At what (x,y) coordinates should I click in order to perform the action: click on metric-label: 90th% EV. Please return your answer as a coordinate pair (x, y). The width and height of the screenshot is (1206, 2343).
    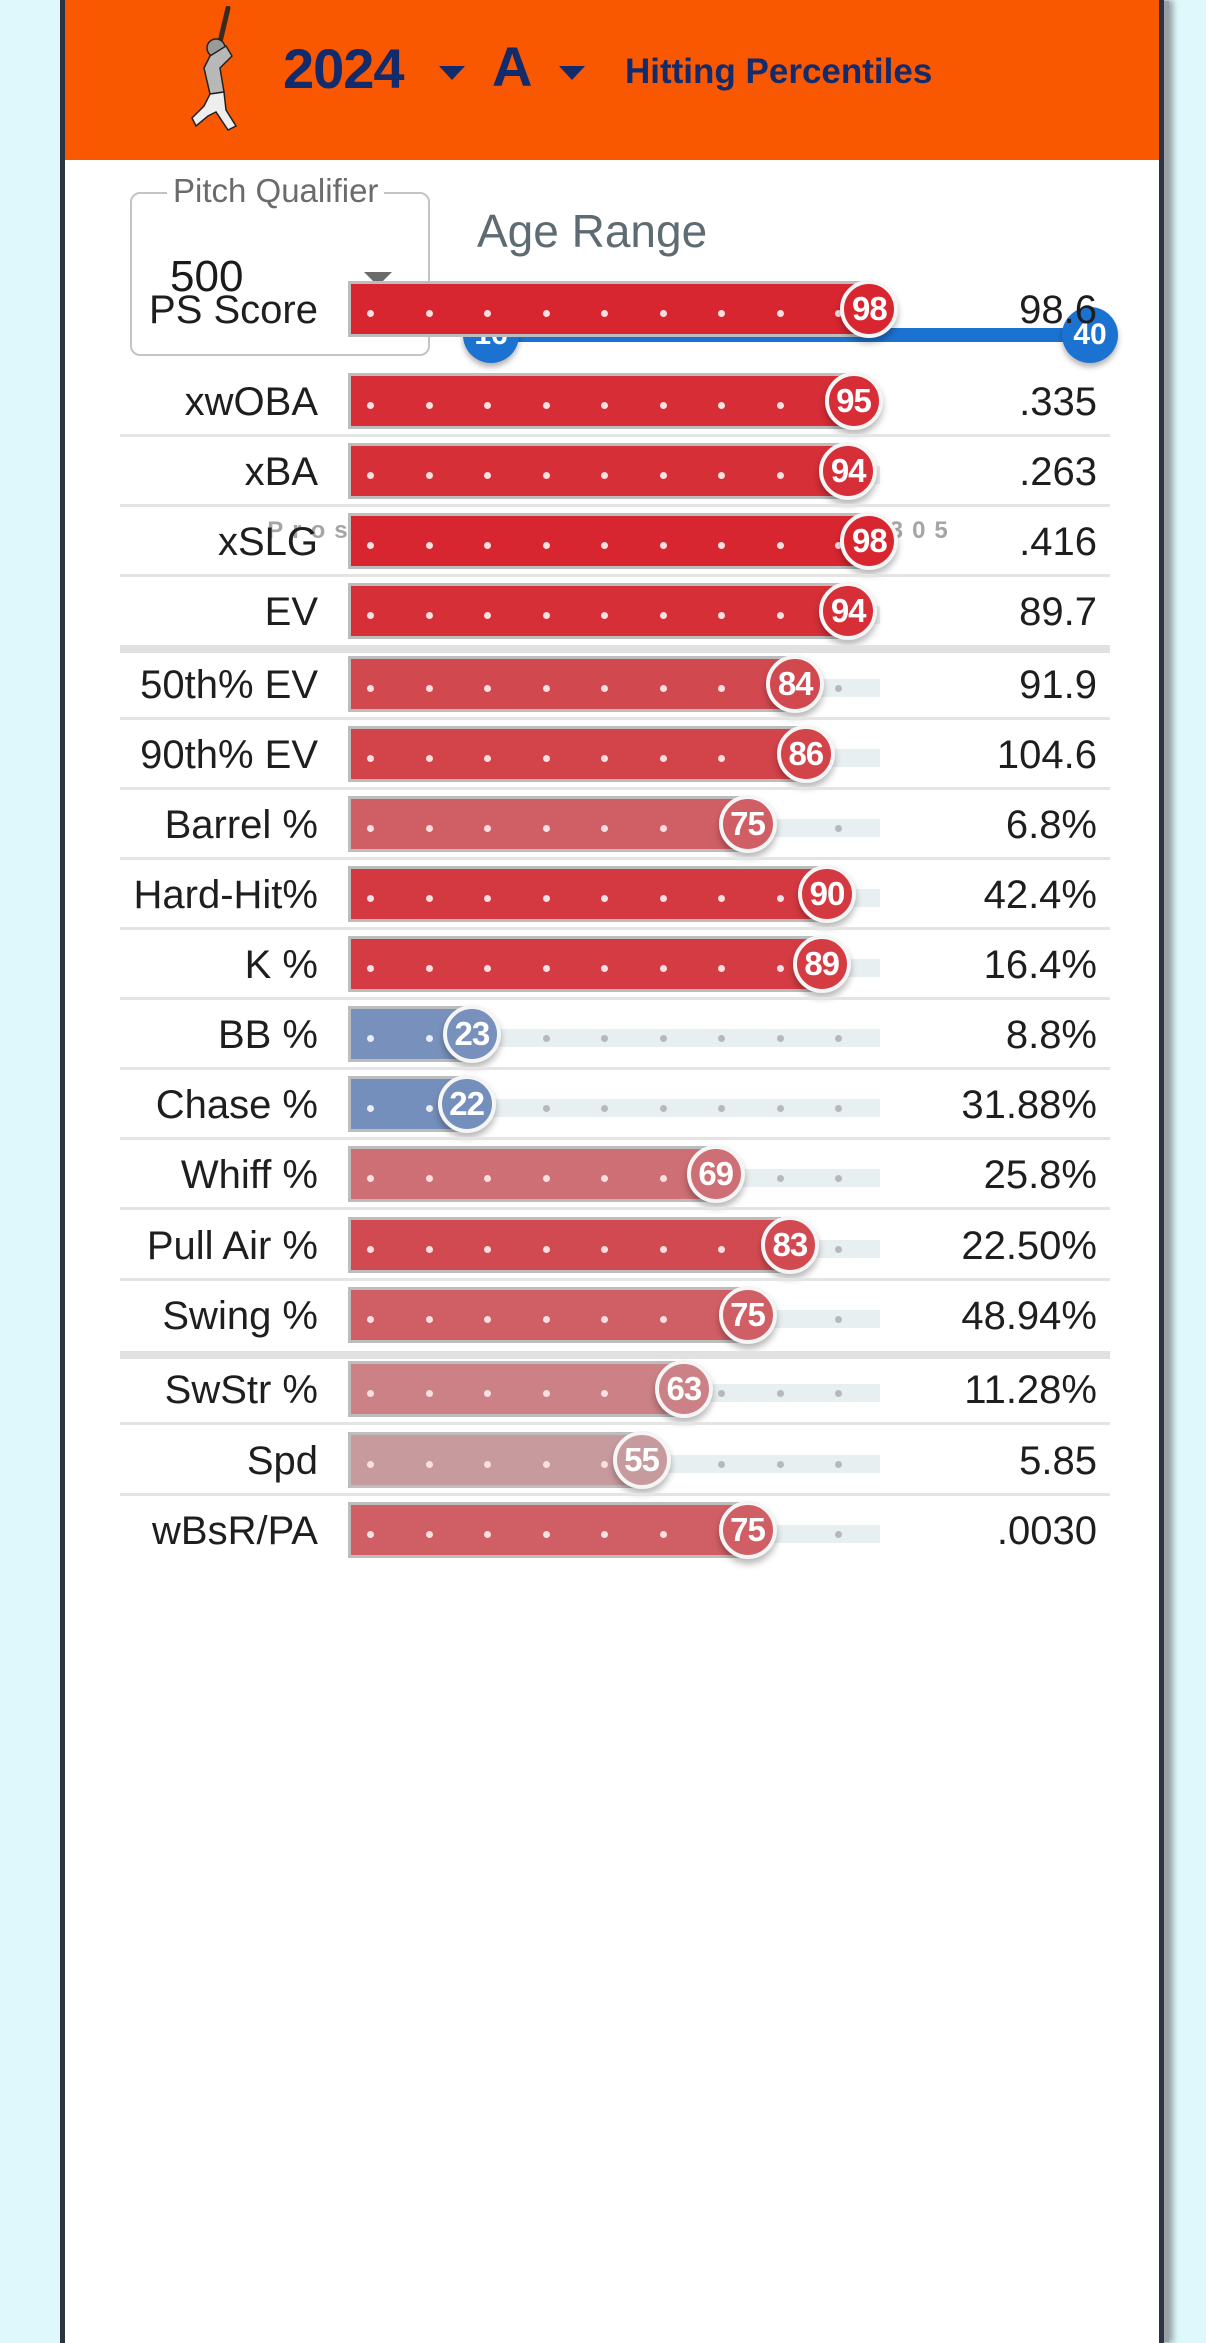
    Looking at the image, I should click on (229, 755).